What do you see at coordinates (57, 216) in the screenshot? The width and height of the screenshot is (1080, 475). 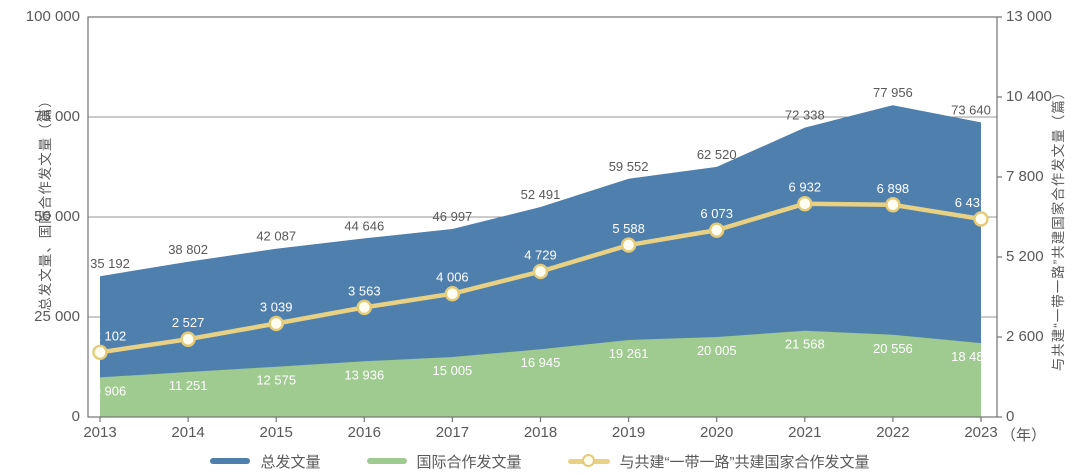 I see `left-tick-50 000: 50 000` at bounding box center [57, 216].